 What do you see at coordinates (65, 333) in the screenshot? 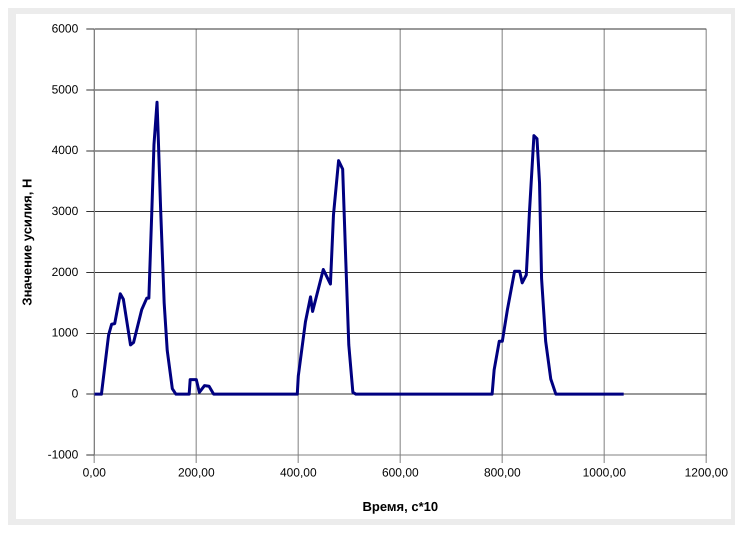
I see `y-tick-label: 1000` at bounding box center [65, 333].